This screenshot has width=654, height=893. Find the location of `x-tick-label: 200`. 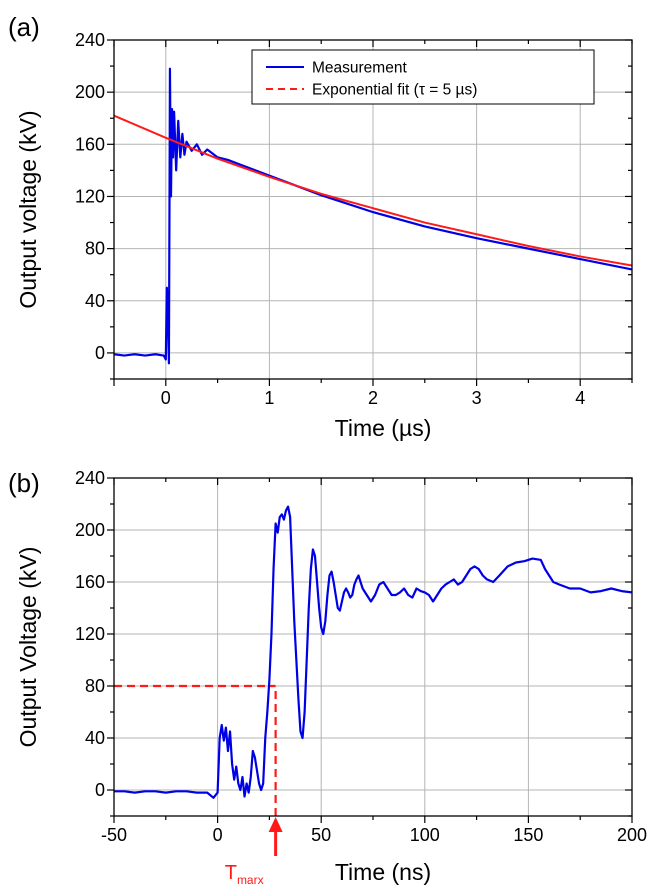

x-tick-label: 200 is located at coordinates (632, 835).